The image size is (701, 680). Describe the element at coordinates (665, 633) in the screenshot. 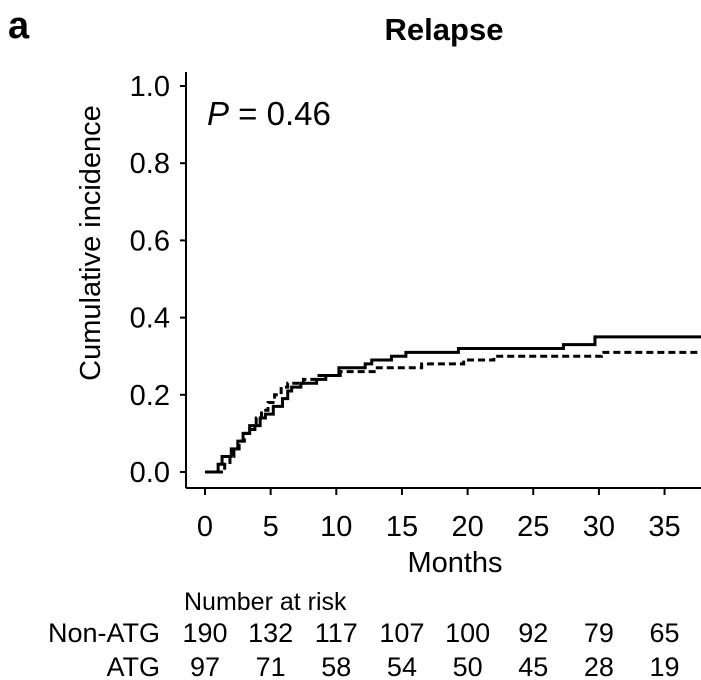

I see `risk-cell: 65` at that location.